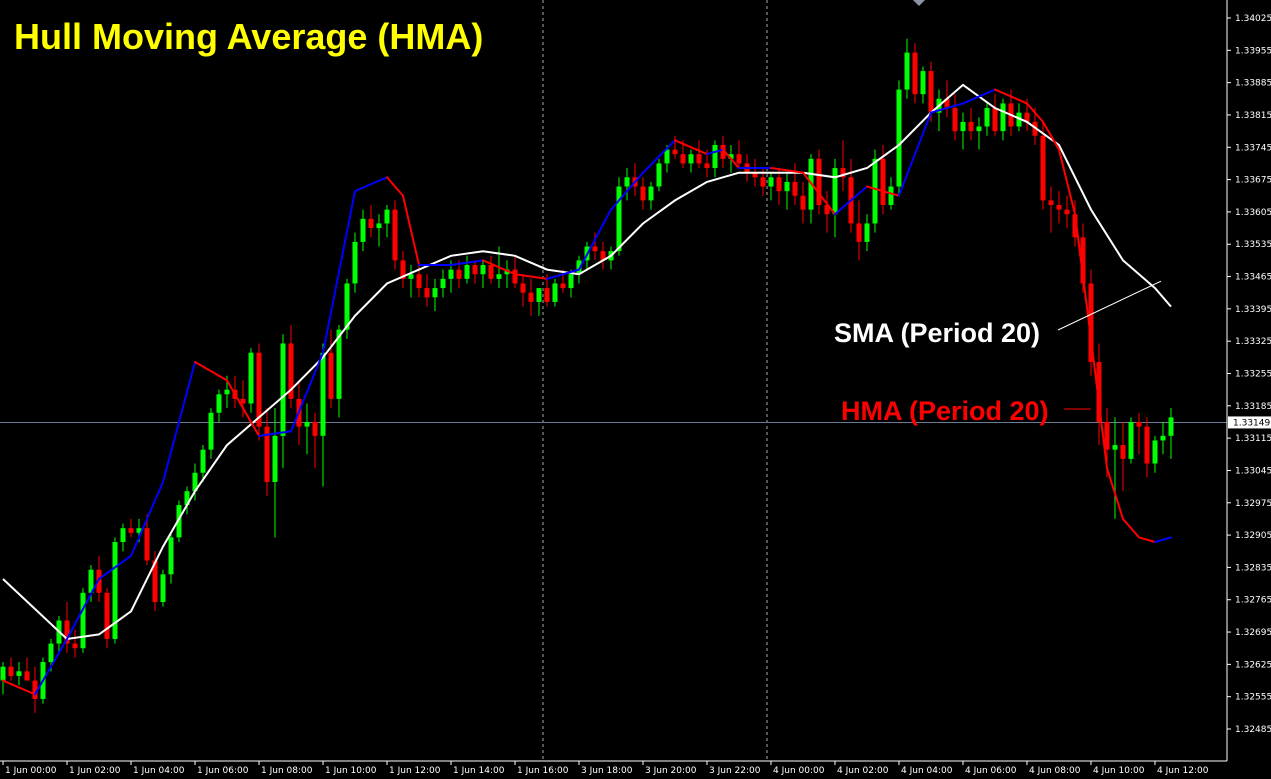 Image resolution: width=1271 pixels, height=779 pixels. What do you see at coordinates (1253, 181) in the screenshot?
I see `price-tick-label: 1.33675` at bounding box center [1253, 181].